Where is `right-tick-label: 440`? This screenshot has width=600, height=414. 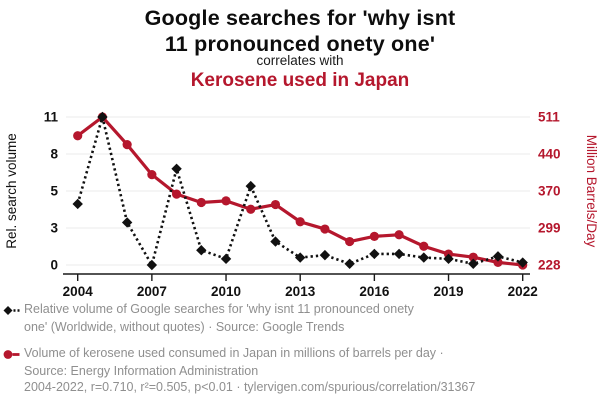 right-tick-label: 440 is located at coordinates (549, 154).